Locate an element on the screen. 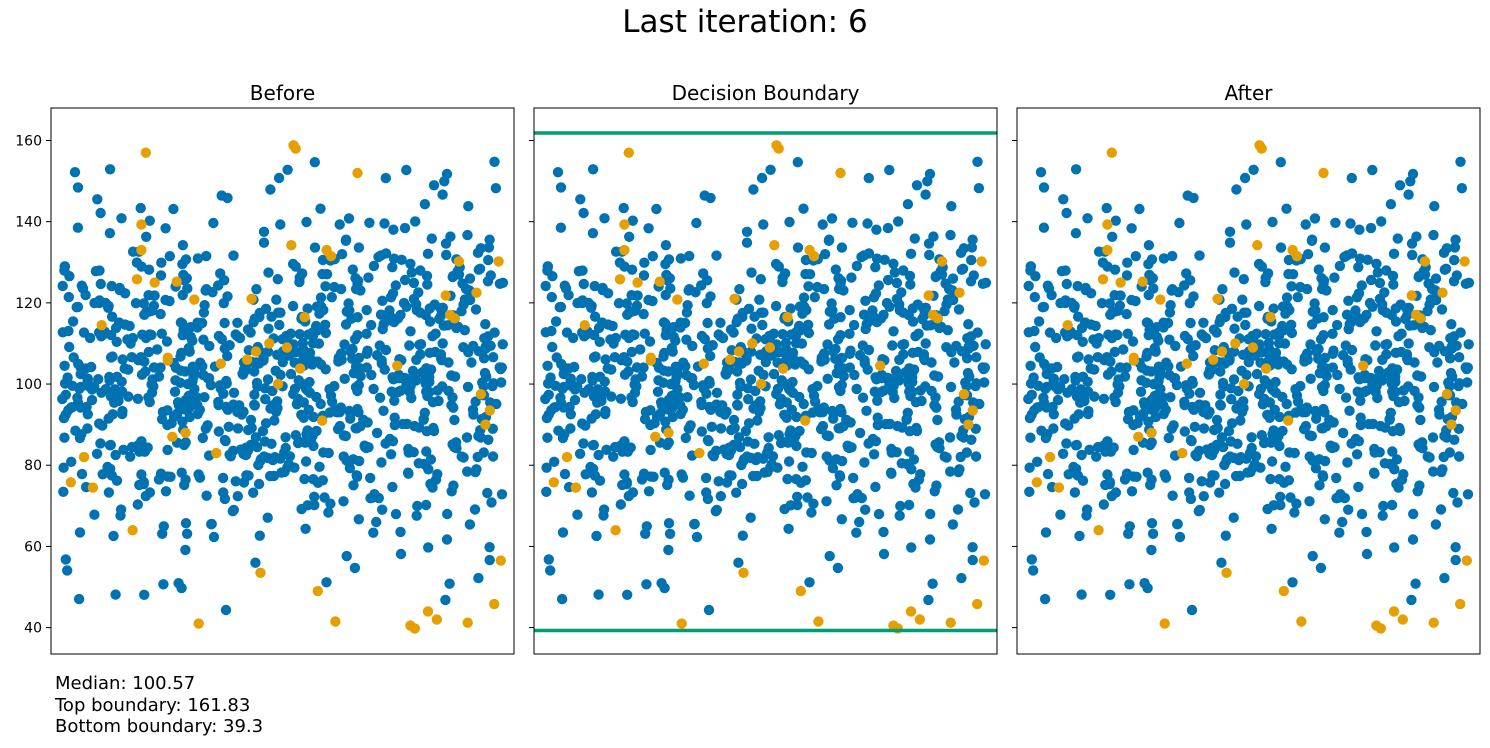  bottom-boundary-text: Bottom boundary: 39.3 is located at coordinates (159, 726).